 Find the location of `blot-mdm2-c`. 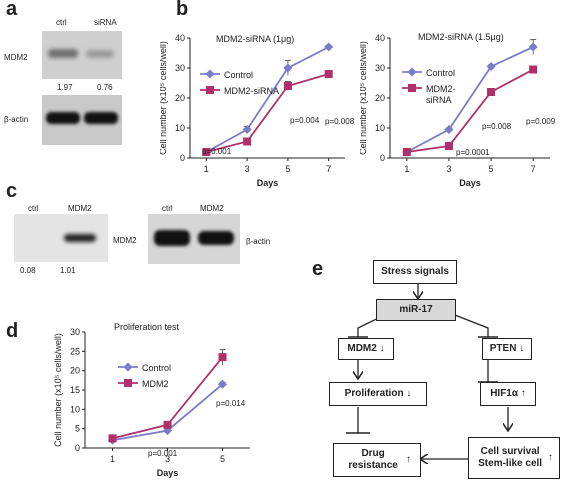

blot-mdm2-c is located at coordinates (61, 238).